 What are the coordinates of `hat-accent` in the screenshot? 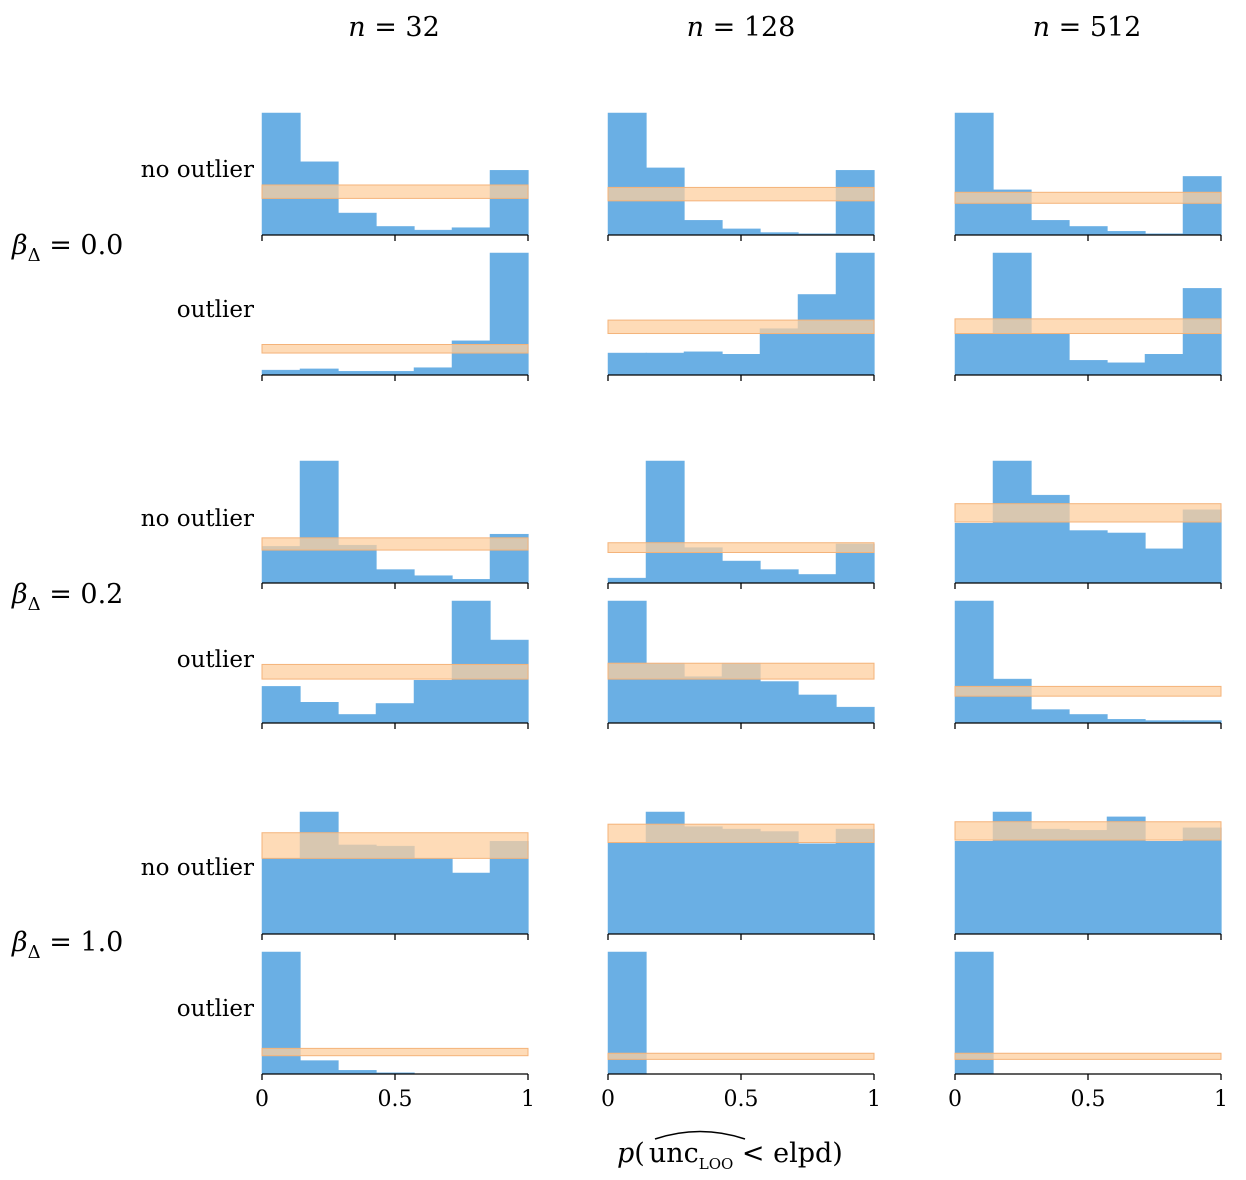 It's located at (700, 1135).